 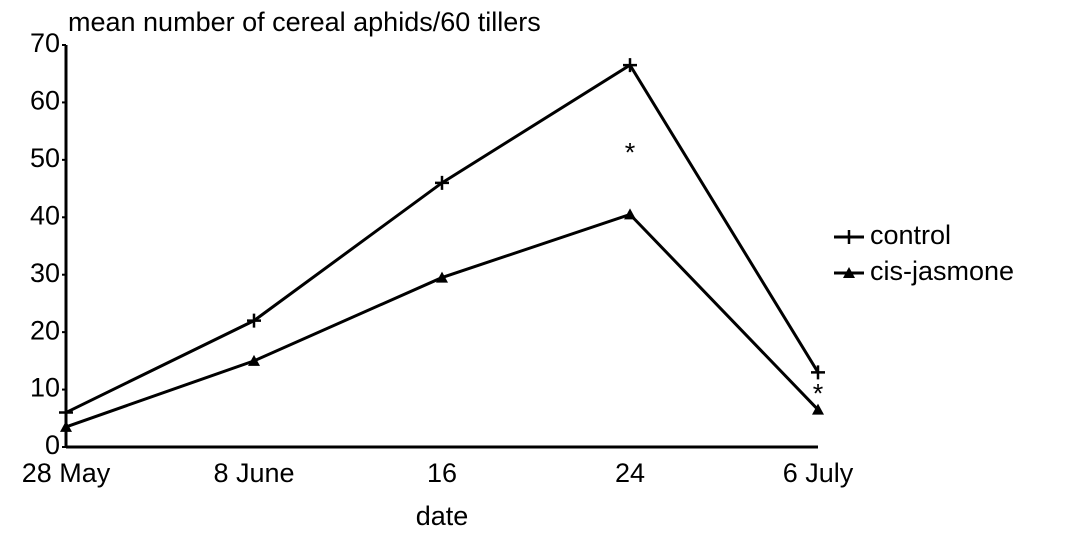 What do you see at coordinates (910, 235) in the screenshot?
I see `legend-label: control` at bounding box center [910, 235].